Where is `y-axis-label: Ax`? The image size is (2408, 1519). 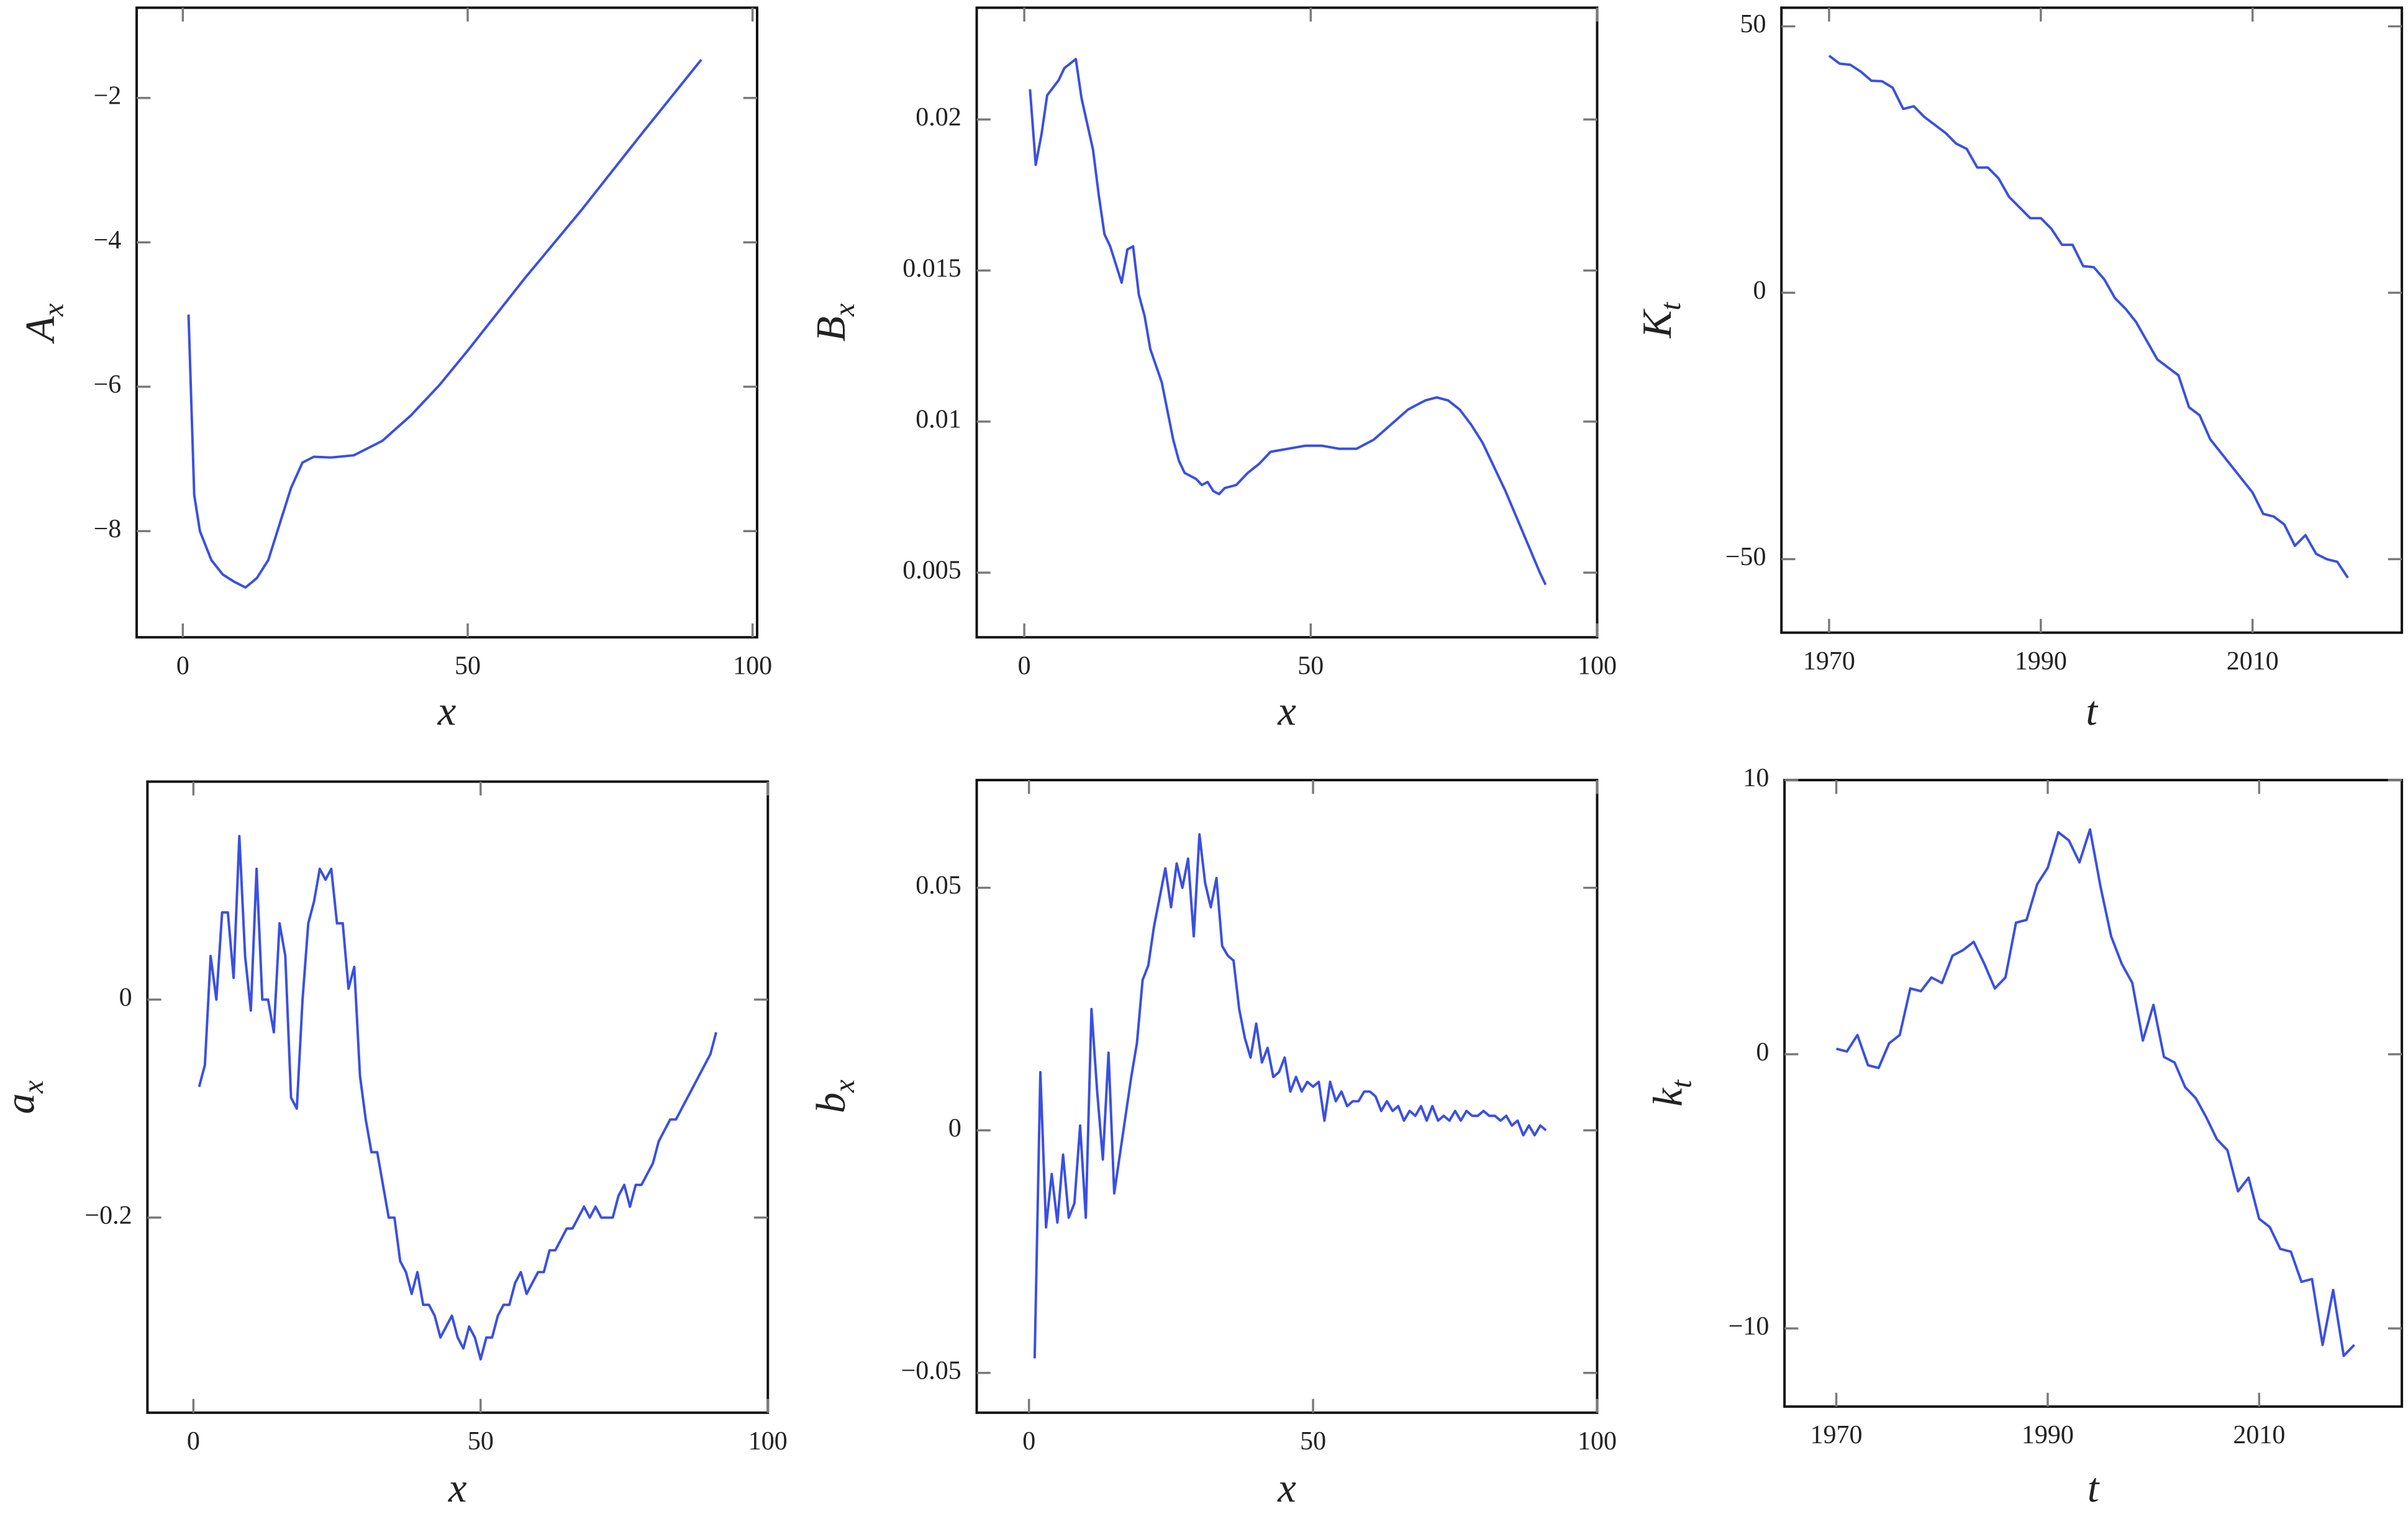 y-axis-label: Ax is located at coordinates (44, 323).